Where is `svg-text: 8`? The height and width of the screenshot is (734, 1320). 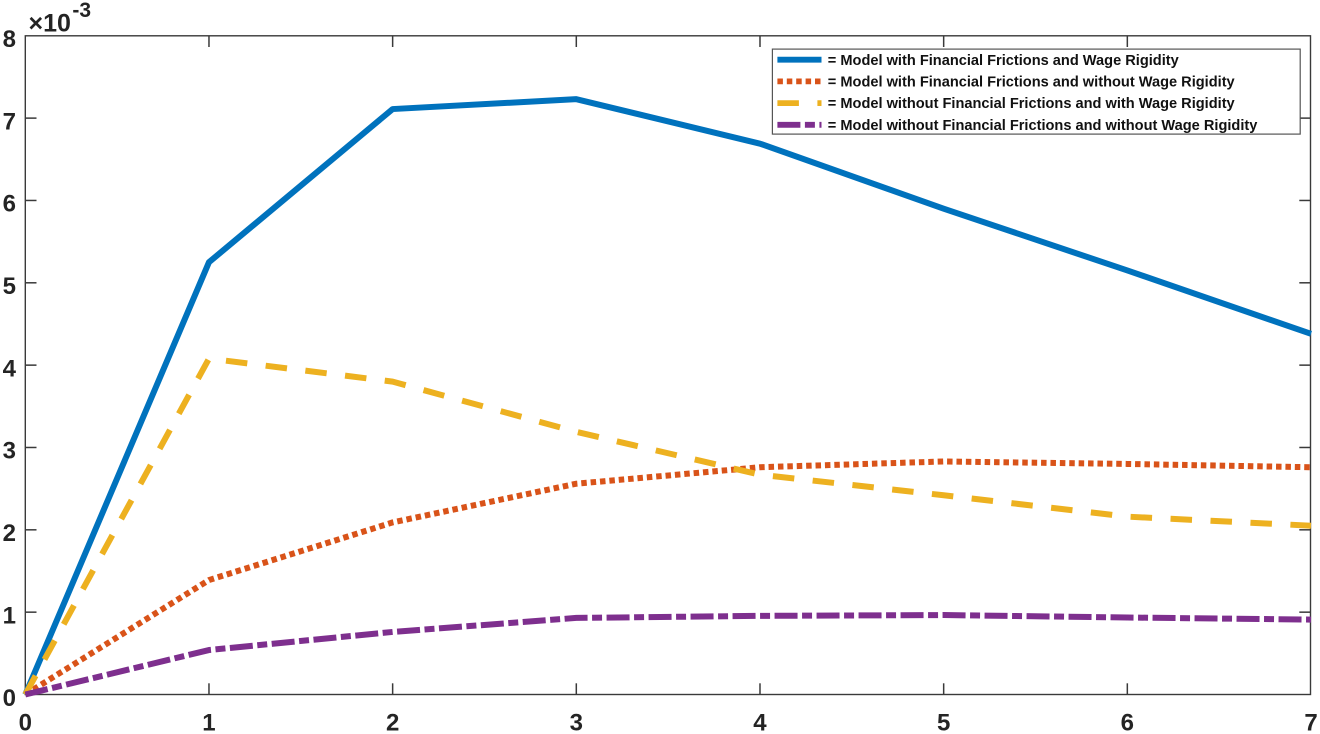 svg-text: 8 is located at coordinates (9, 39).